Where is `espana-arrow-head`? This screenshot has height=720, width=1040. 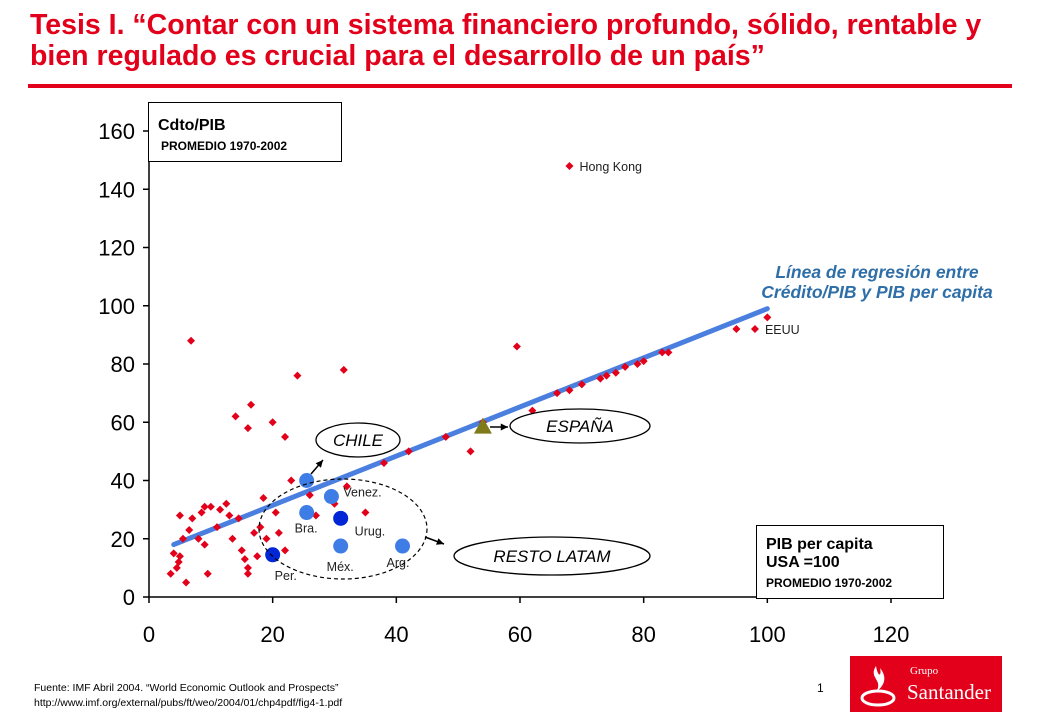
espana-arrow-head is located at coordinates (504, 427).